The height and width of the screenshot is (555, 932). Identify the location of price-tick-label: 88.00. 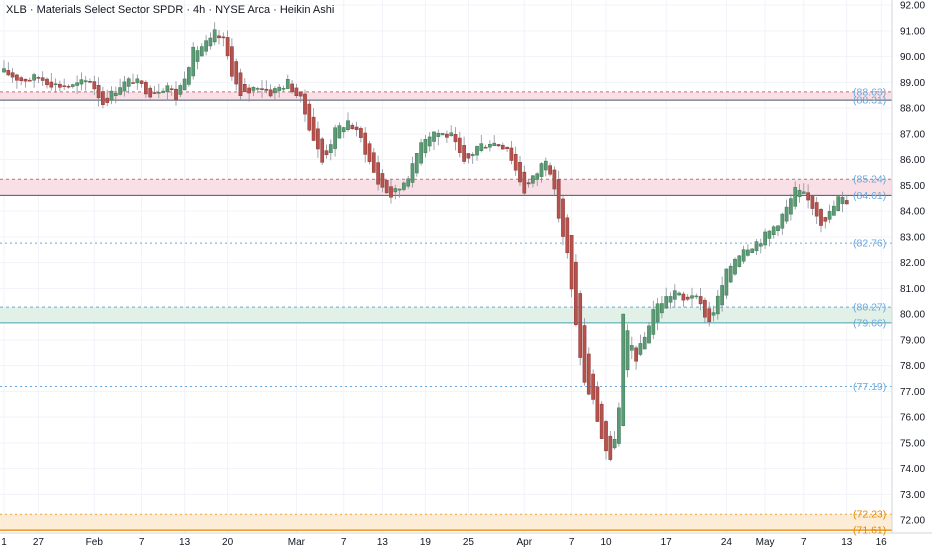
(912, 109).